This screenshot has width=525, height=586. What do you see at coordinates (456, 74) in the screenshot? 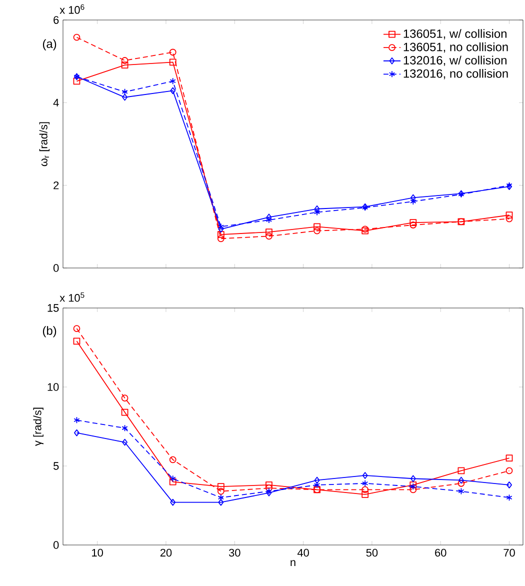
I see `legend-label: 132016, no collision` at bounding box center [456, 74].